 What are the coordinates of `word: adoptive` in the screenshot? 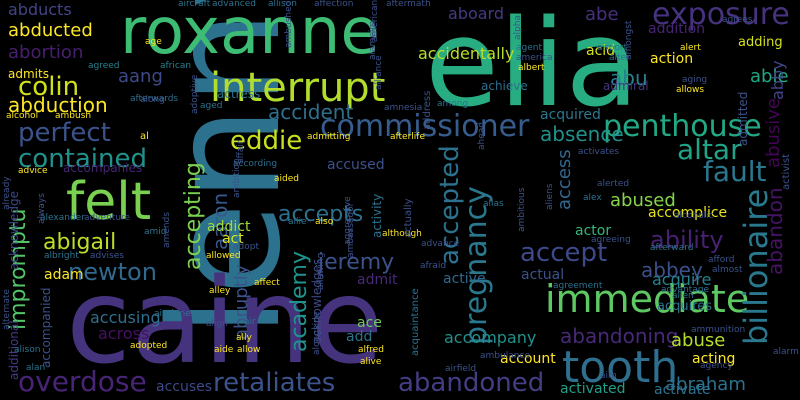 It's located at (195, 94).